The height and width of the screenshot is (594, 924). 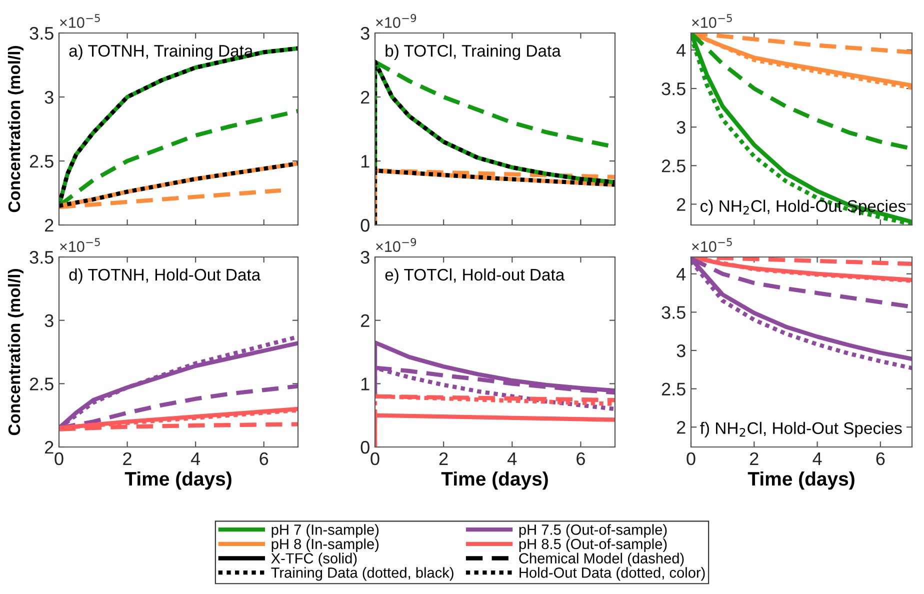 What do you see at coordinates (362, 574) in the screenshot?
I see `legend-label: Training Data (dotted, black)` at bounding box center [362, 574].